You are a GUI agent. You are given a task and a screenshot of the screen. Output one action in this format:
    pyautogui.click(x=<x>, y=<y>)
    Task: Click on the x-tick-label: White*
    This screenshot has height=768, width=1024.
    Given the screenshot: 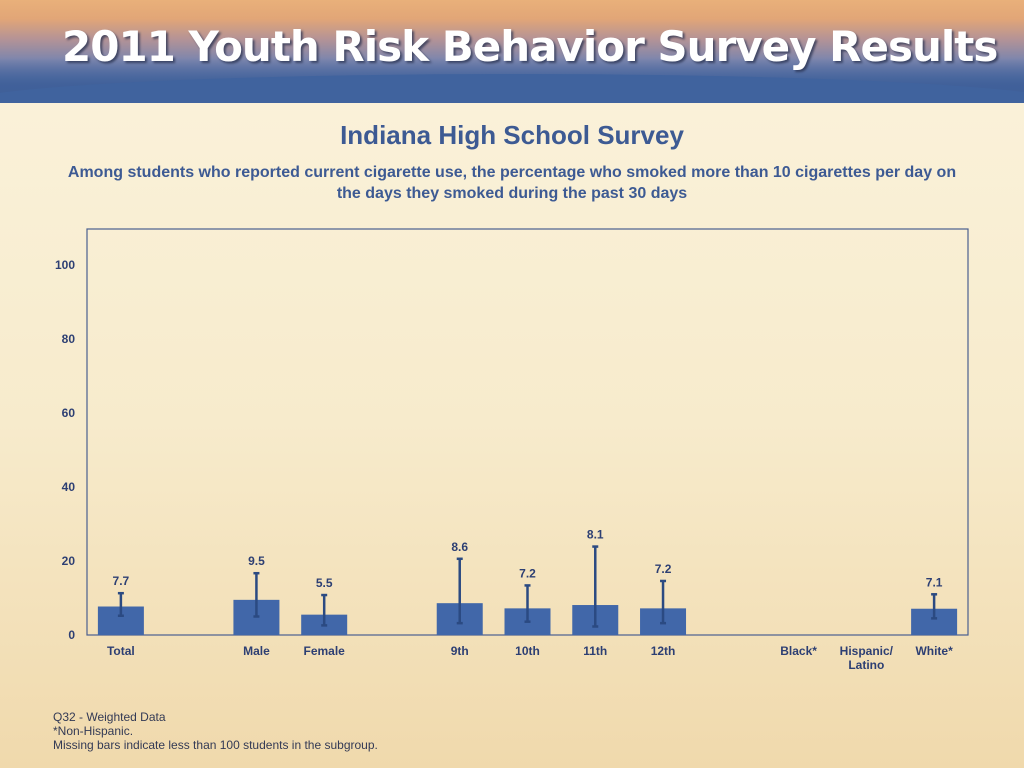 What is the action you would take?
    pyautogui.click(x=934, y=651)
    